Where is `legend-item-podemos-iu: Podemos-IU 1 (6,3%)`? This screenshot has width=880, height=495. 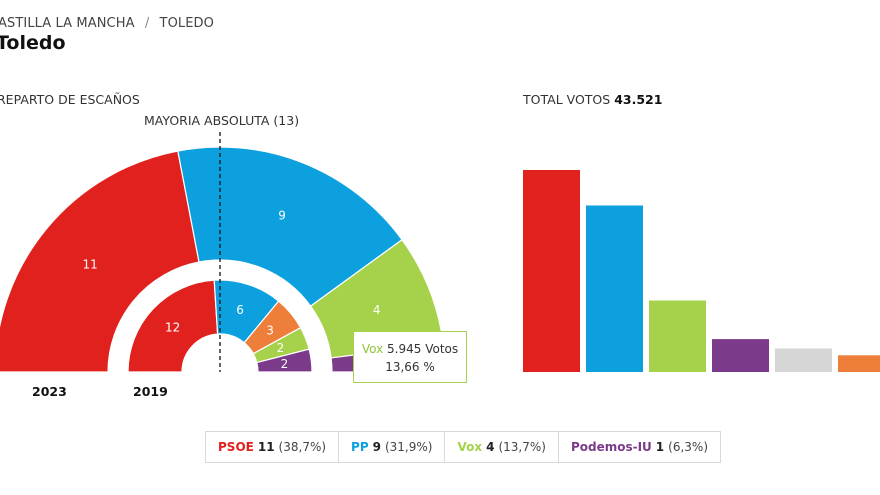
legend-item-podemos-iu: Podemos-IU 1 (6,3%) is located at coordinates (639, 447).